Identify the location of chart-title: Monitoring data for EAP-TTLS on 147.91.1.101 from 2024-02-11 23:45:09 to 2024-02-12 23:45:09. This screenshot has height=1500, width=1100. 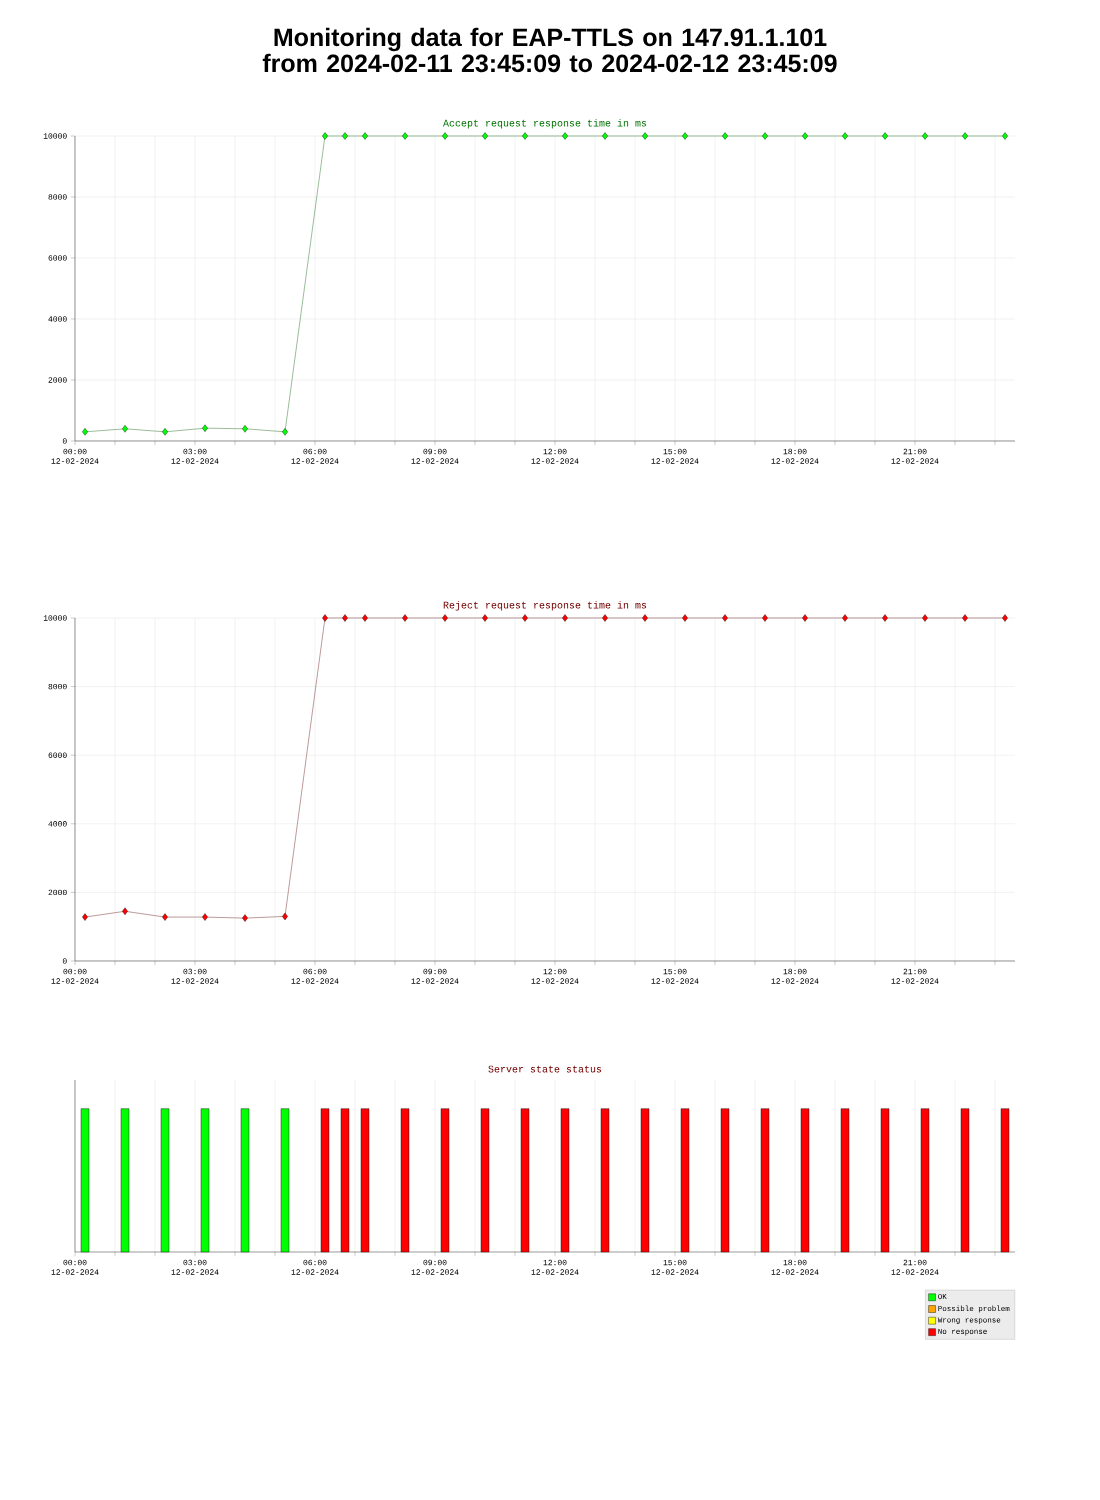
(549, 50).